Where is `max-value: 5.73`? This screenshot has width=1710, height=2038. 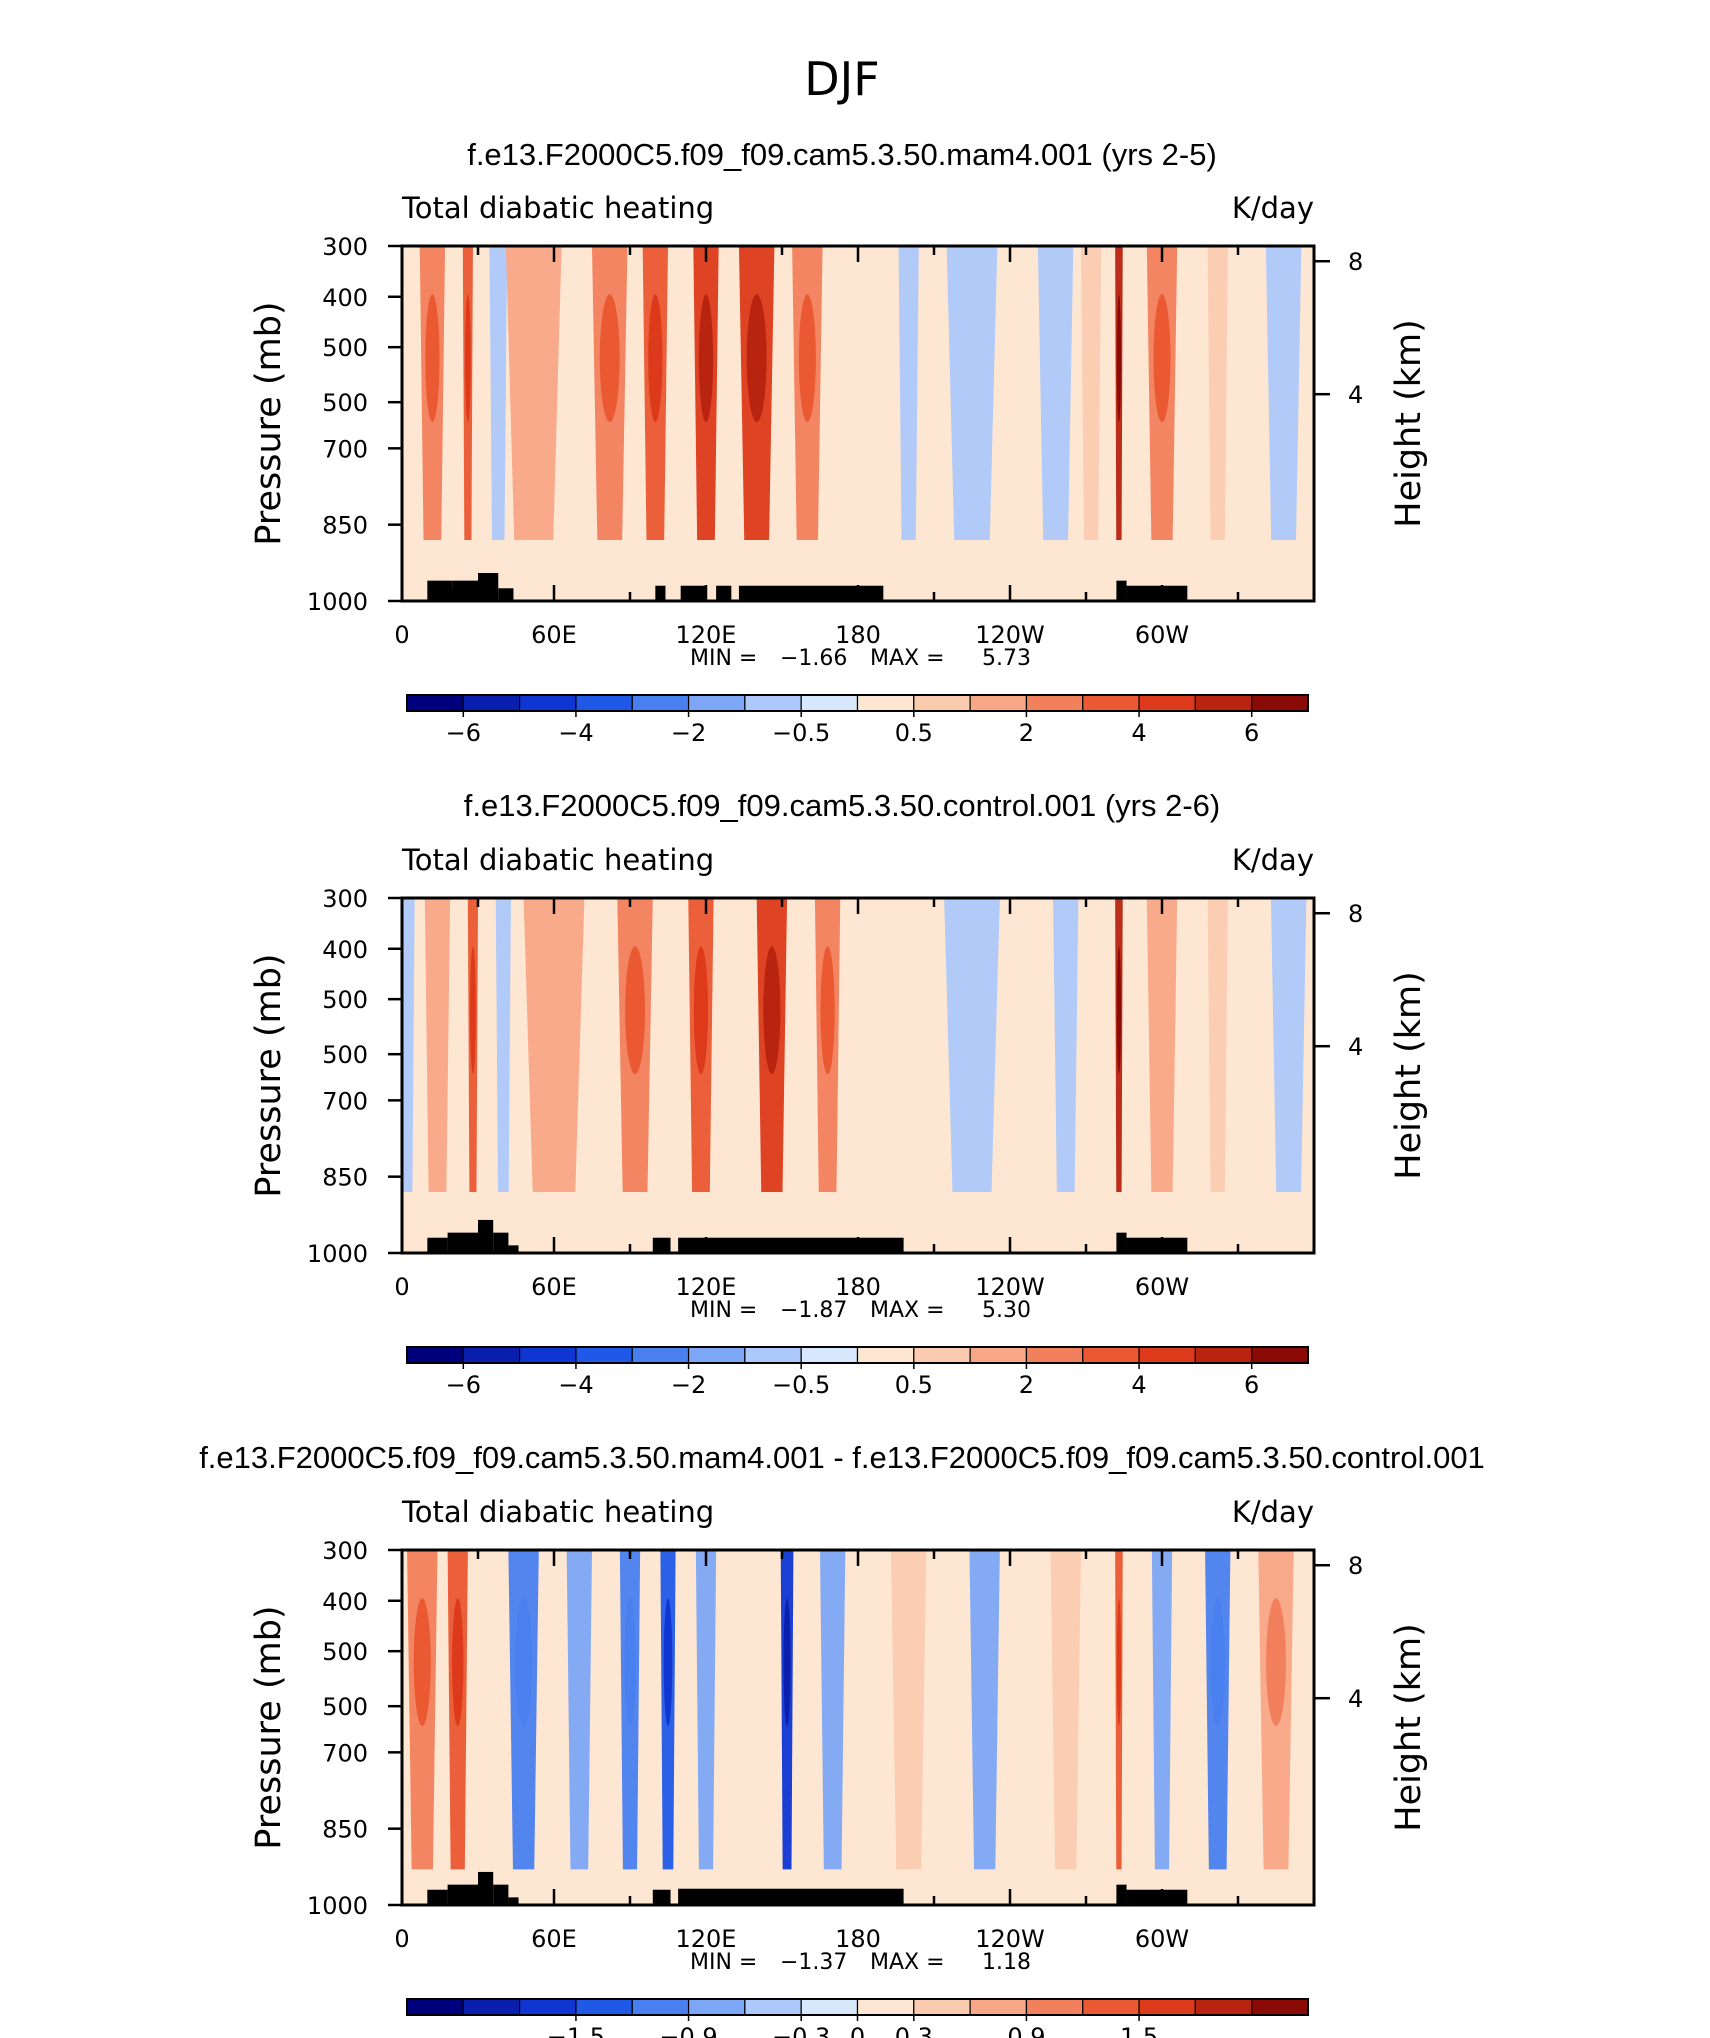
max-value: 5.73 is located at coordinates (1006, 658).